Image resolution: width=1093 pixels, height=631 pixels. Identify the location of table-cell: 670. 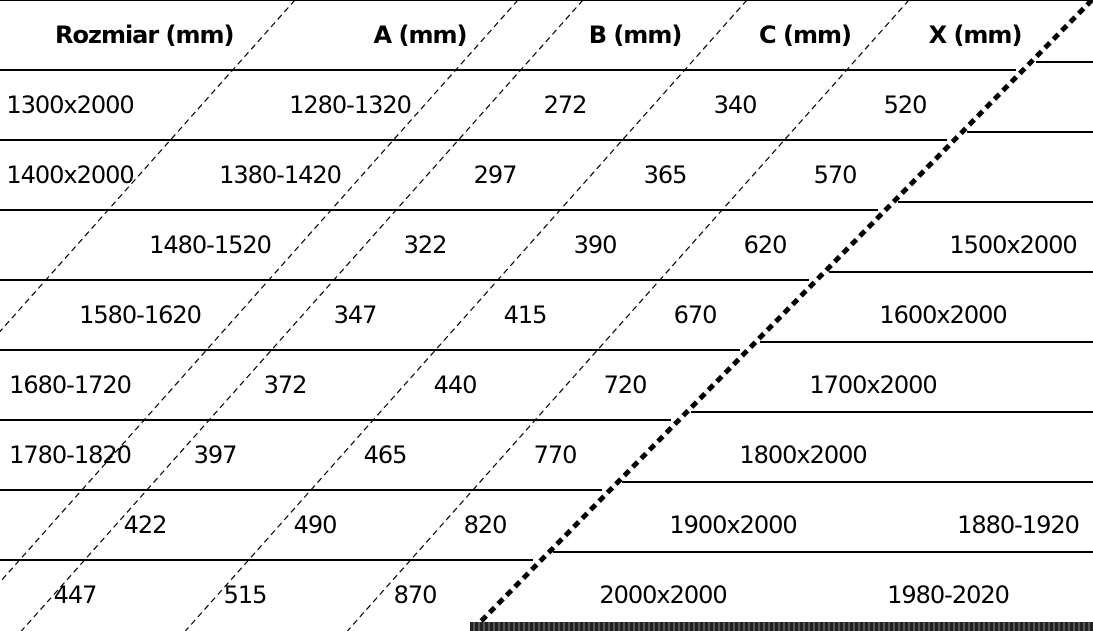
(695, 315).